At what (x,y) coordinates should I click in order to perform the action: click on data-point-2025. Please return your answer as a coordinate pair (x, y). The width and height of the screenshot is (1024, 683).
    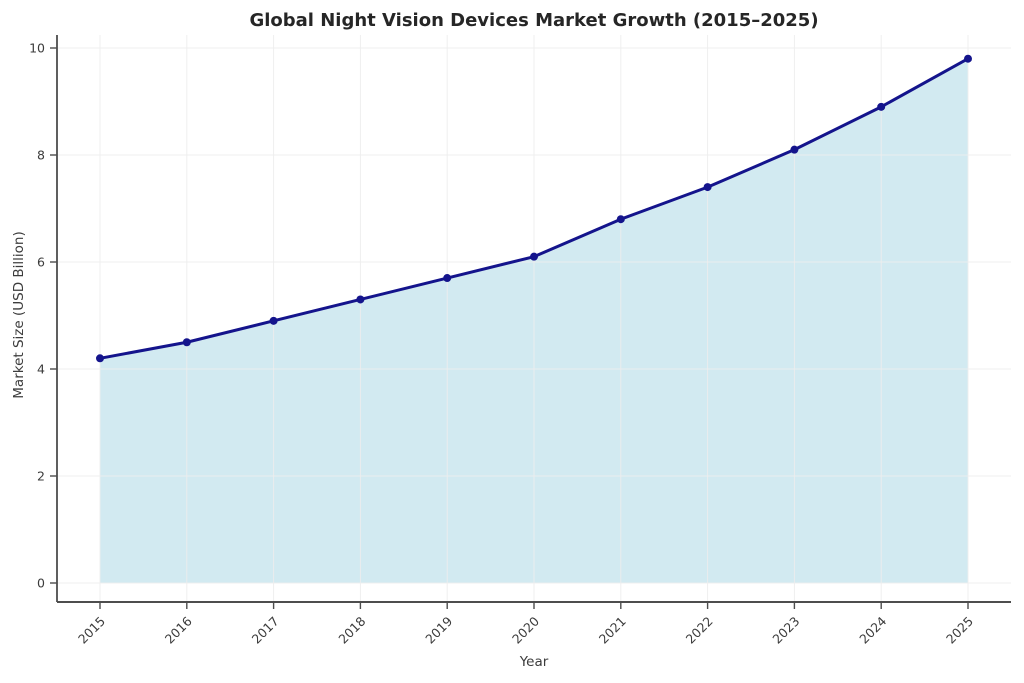
    Looking at the image, I should click on (968, 58).